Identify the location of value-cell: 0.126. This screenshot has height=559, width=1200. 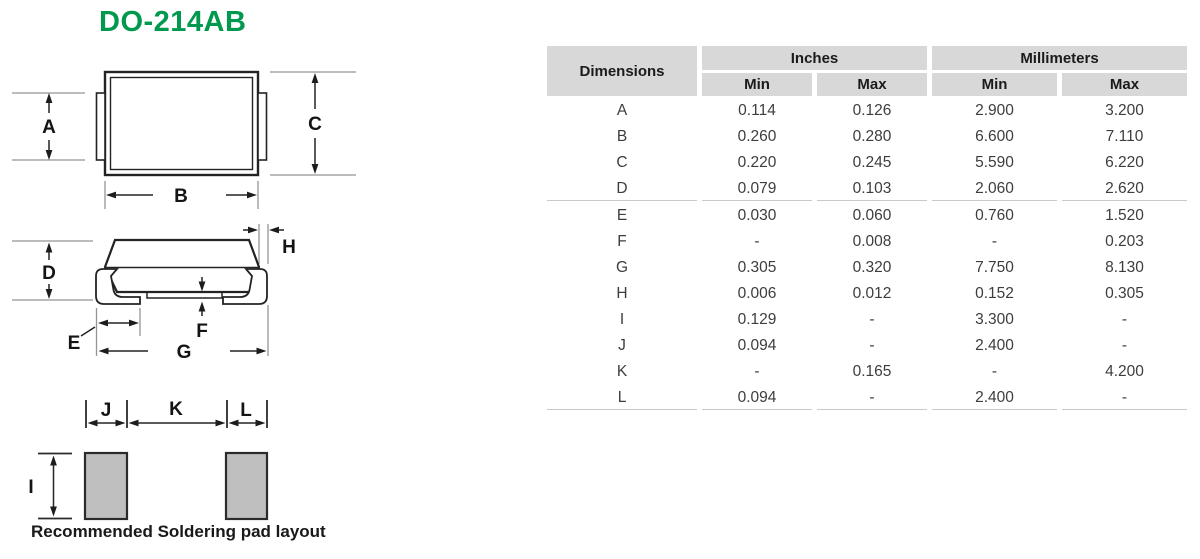
(872, 110).